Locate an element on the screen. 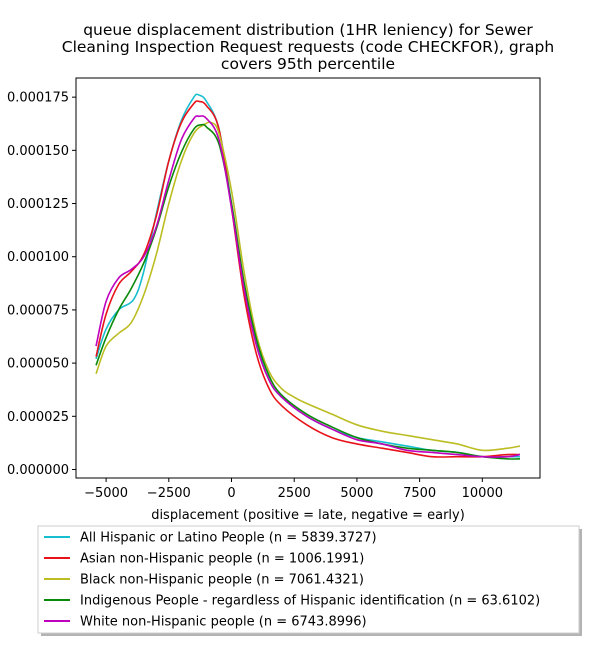 Image resolution: width=600 pixels, height=650 pixels. y-tick-label: 0.000050 is located at coordinates (38, 364).